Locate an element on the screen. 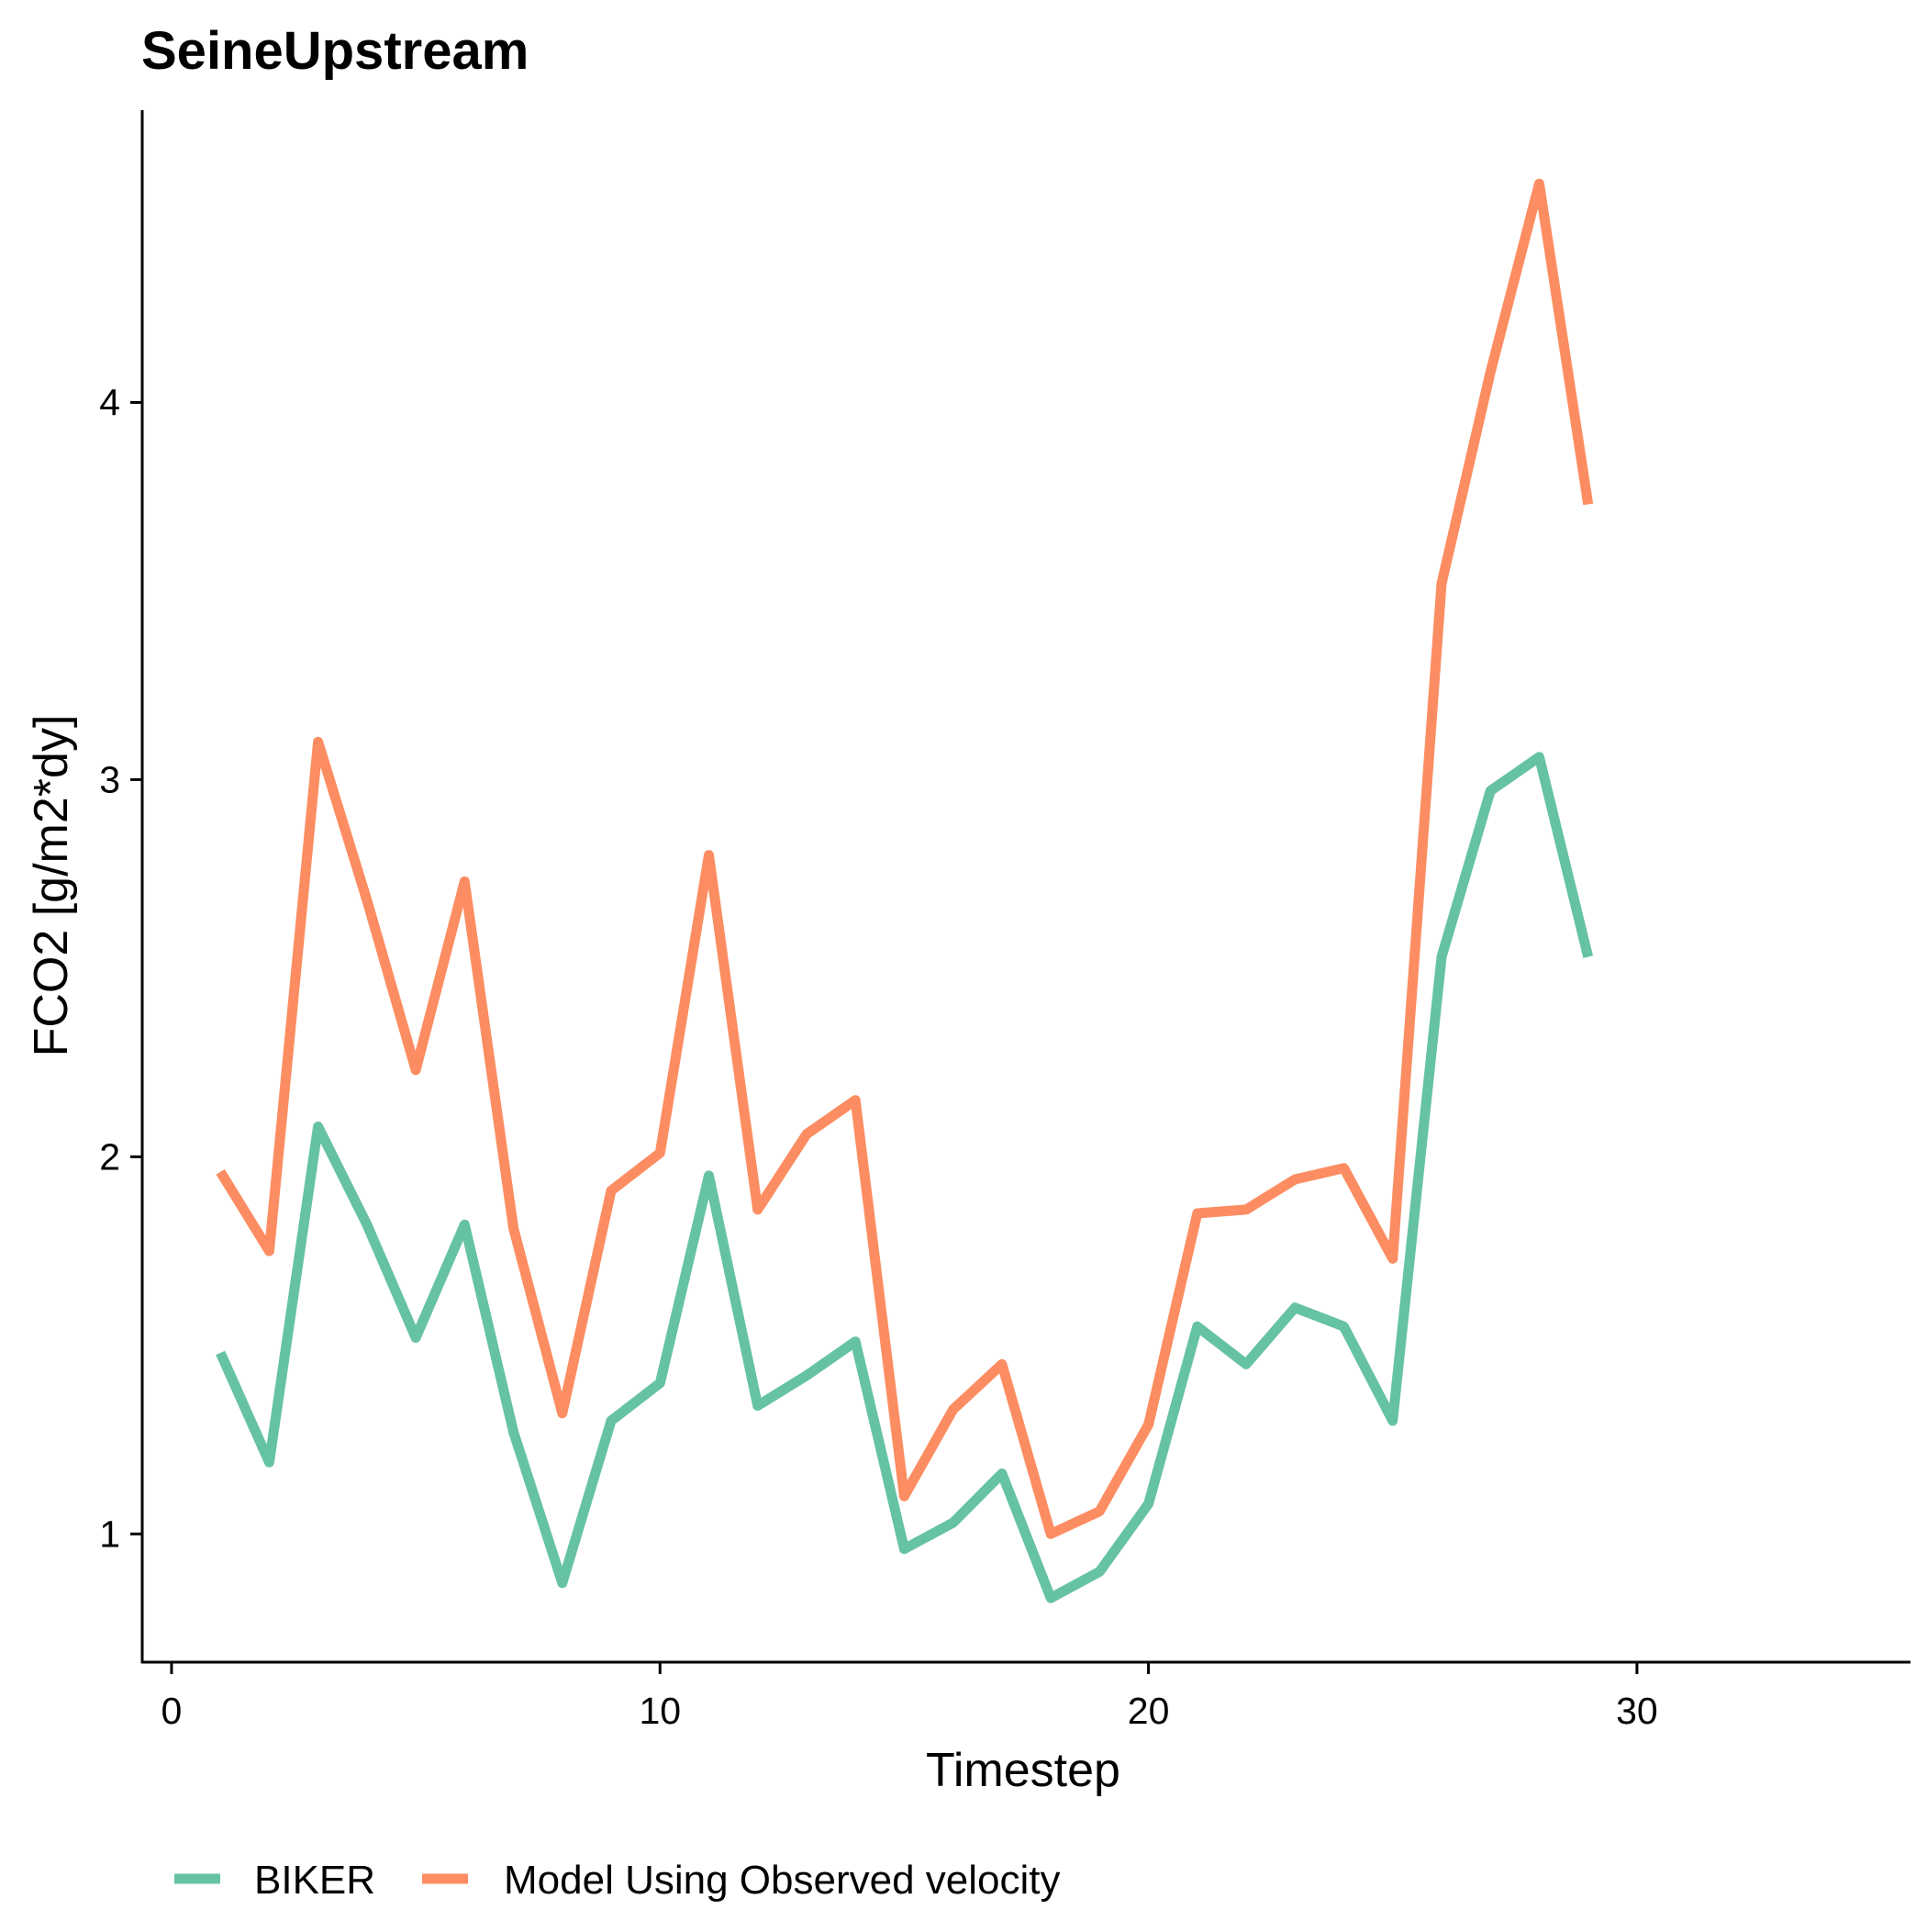 The image size is (1927, 1932). y-tick-label: 3 is located at coordinates (109, 779).